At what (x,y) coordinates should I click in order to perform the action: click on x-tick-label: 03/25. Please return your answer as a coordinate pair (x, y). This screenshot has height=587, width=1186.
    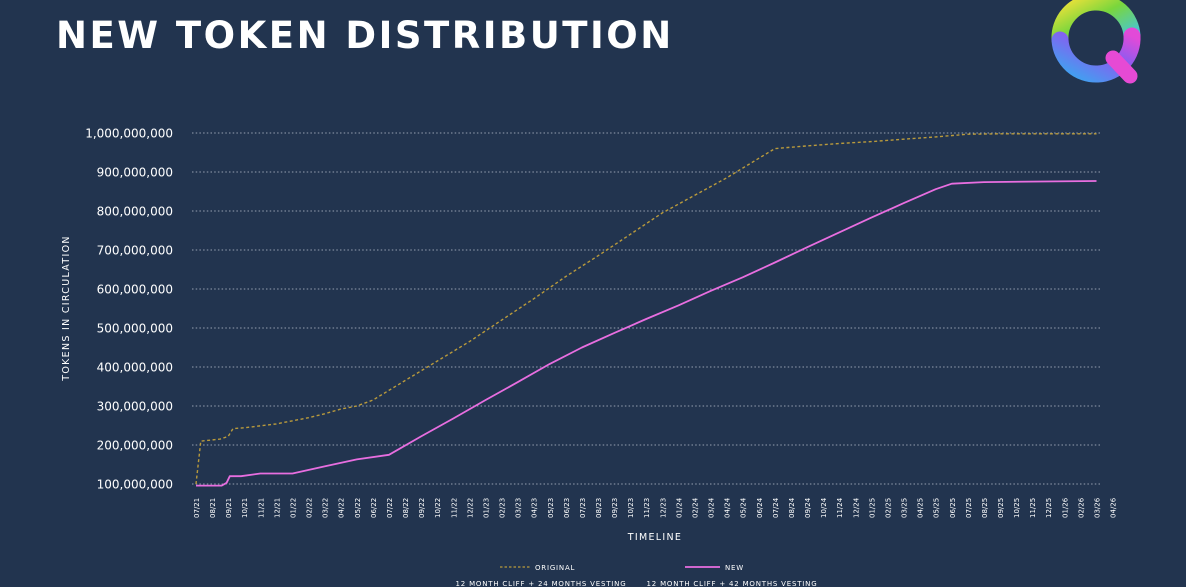
    Looking at the image, I should click on (905, 508).